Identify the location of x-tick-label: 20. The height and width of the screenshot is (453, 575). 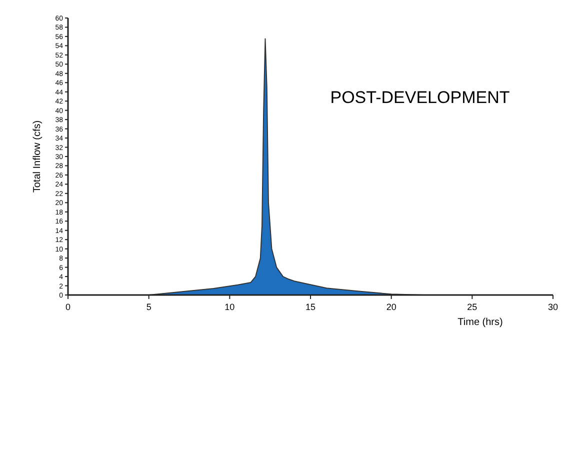
(391, 307).